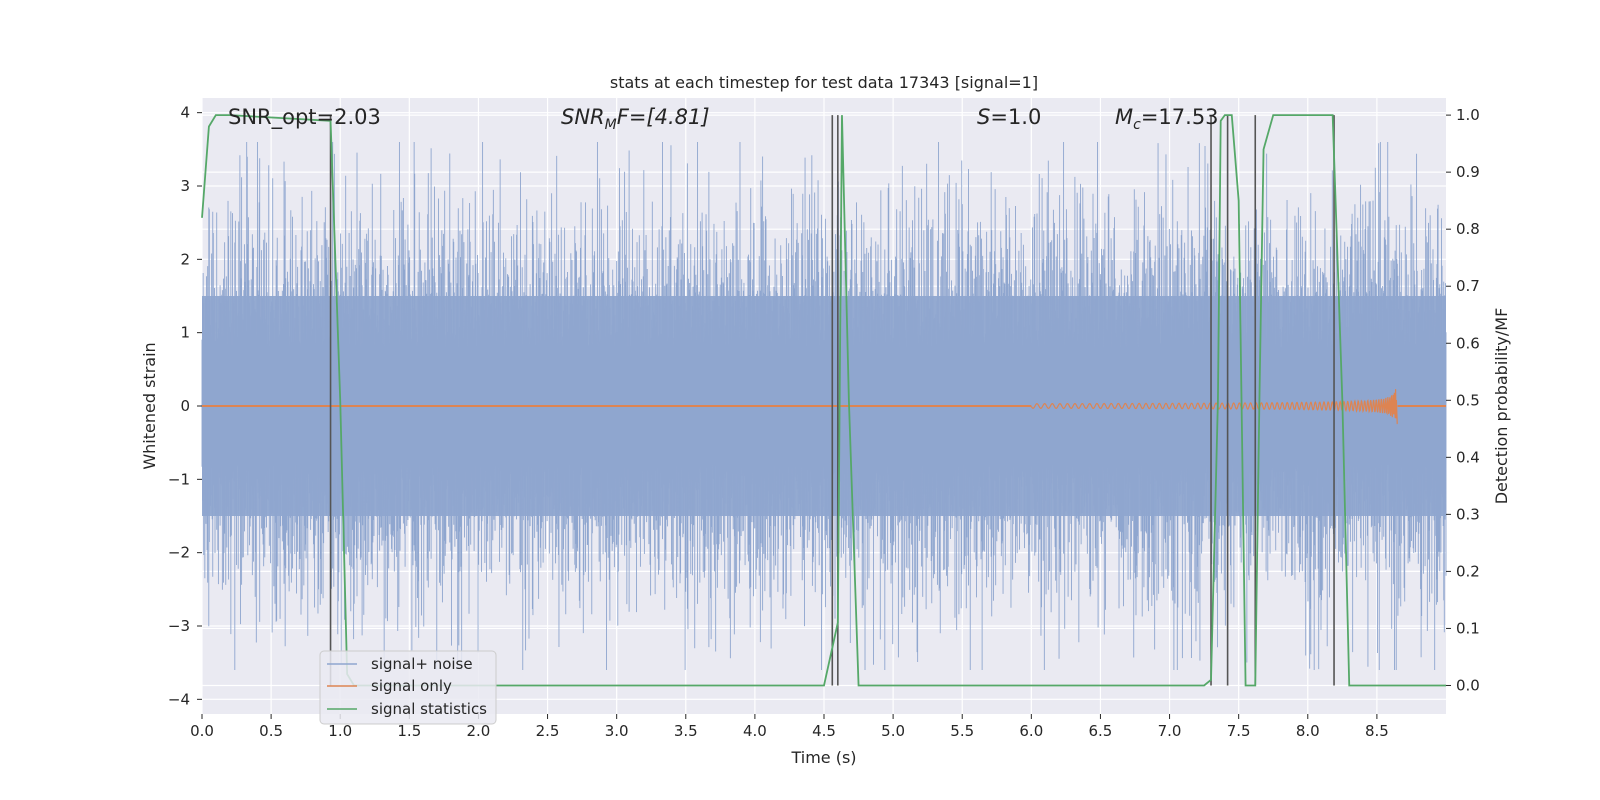 The image size is (1600, 800). Describe the element at coordinates (617, 731) in the screenshot. I see `x-tick-label: 3.0` at that location.